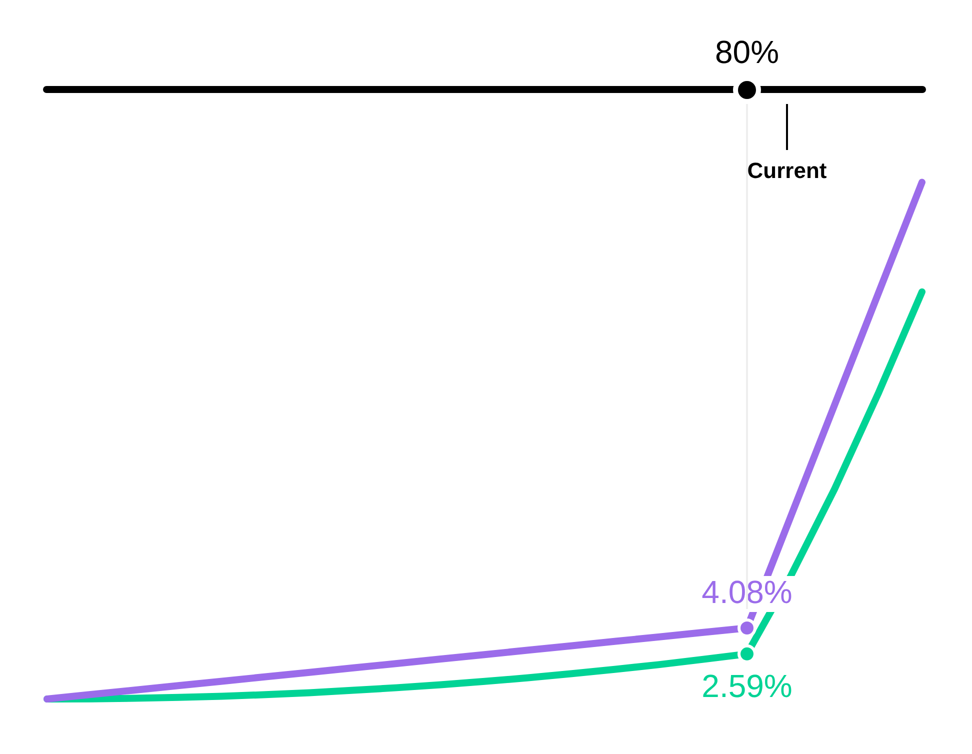 The image size is (972, 754). Describe the element at coordinates (747, 686) in the screenshot. I see `data-label: 2.59%` at that location.